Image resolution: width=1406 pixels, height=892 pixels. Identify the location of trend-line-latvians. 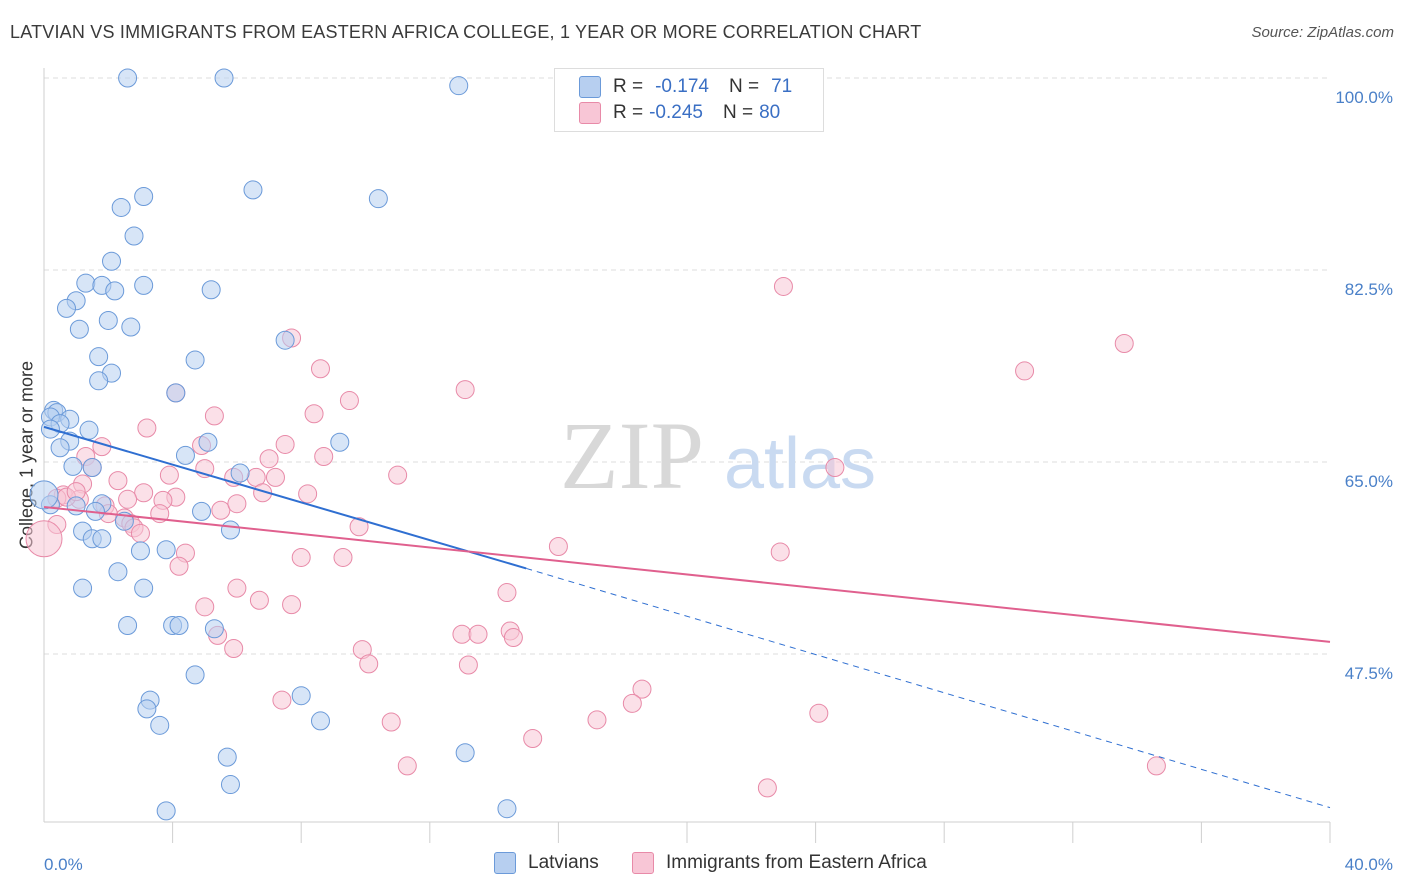
(285, 497).